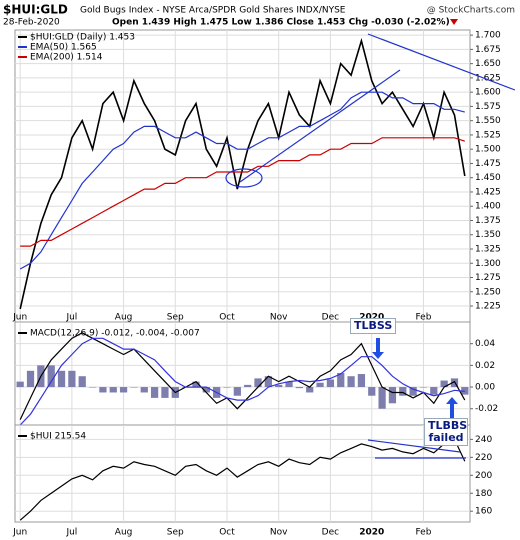 The image size is (520, 540). Describe the element at coordinates (35, 10) in the screenshot. I see `symbol: $HUI:GLD` at that location.